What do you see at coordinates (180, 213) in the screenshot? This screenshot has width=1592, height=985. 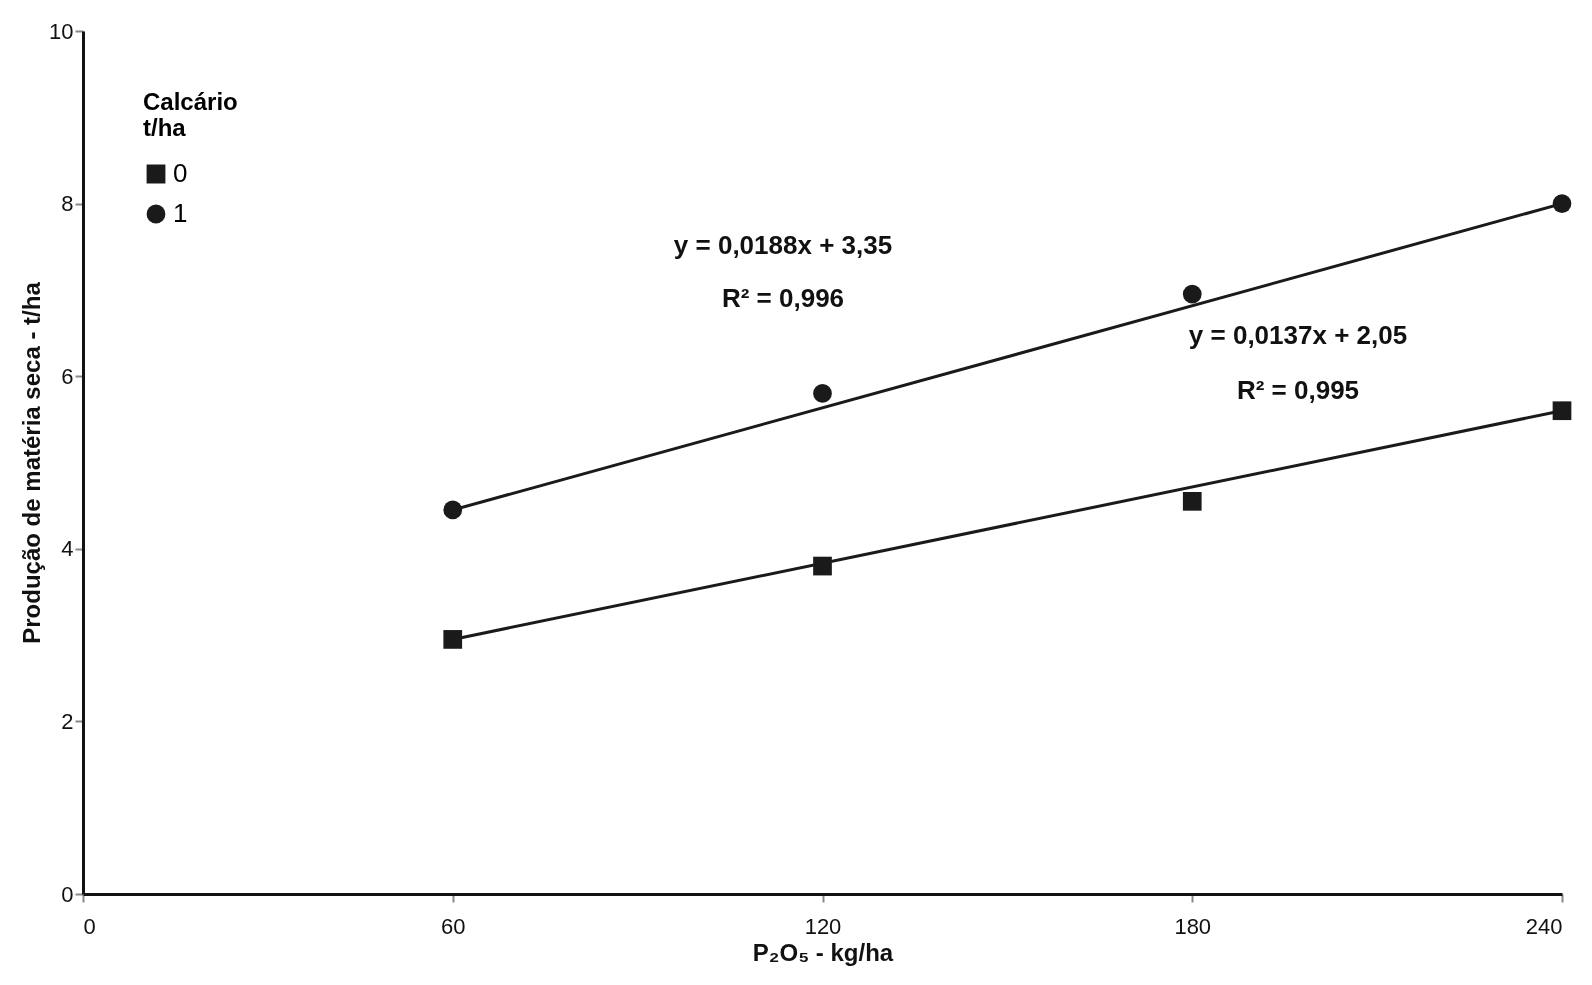 I see `legend-label: 1` at bounding box center [180, 213].